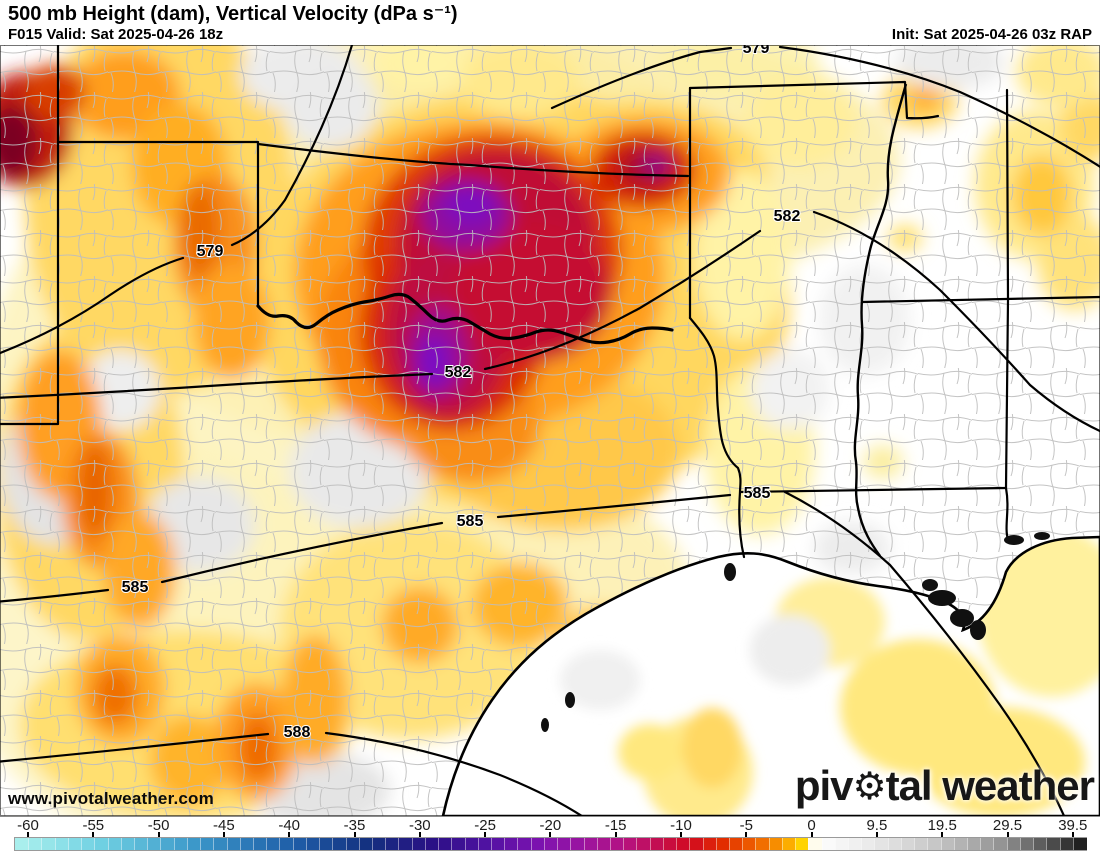  What do you see at coordinates (824, 785) in the screenshot?
I see `logo-text-pre: piv` at bounding box center [824, 785].